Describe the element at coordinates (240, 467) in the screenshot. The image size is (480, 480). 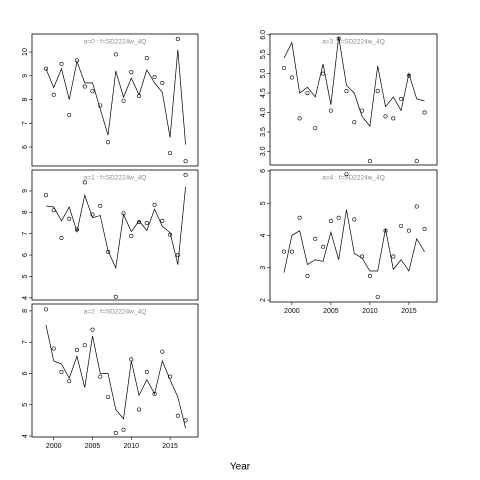
I see `x-axis-label: Year` at that location.